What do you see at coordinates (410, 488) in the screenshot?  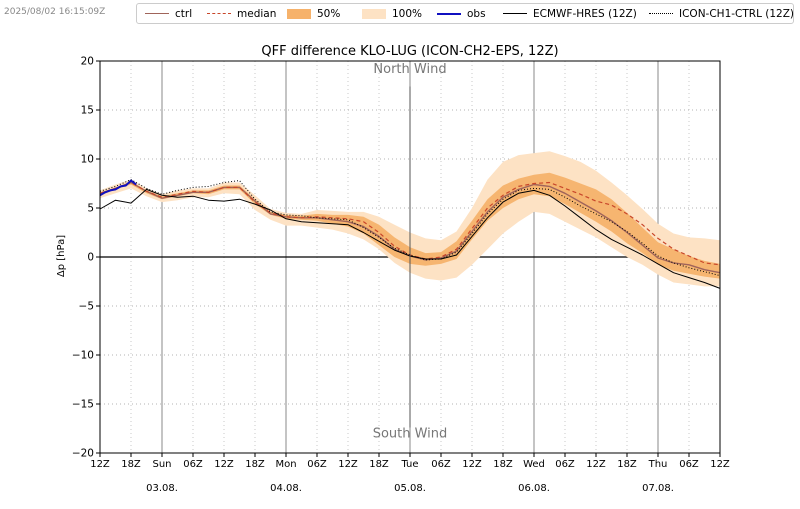 I see `x-tick-date-label: 05.08.` at bounding box center [410, 488].